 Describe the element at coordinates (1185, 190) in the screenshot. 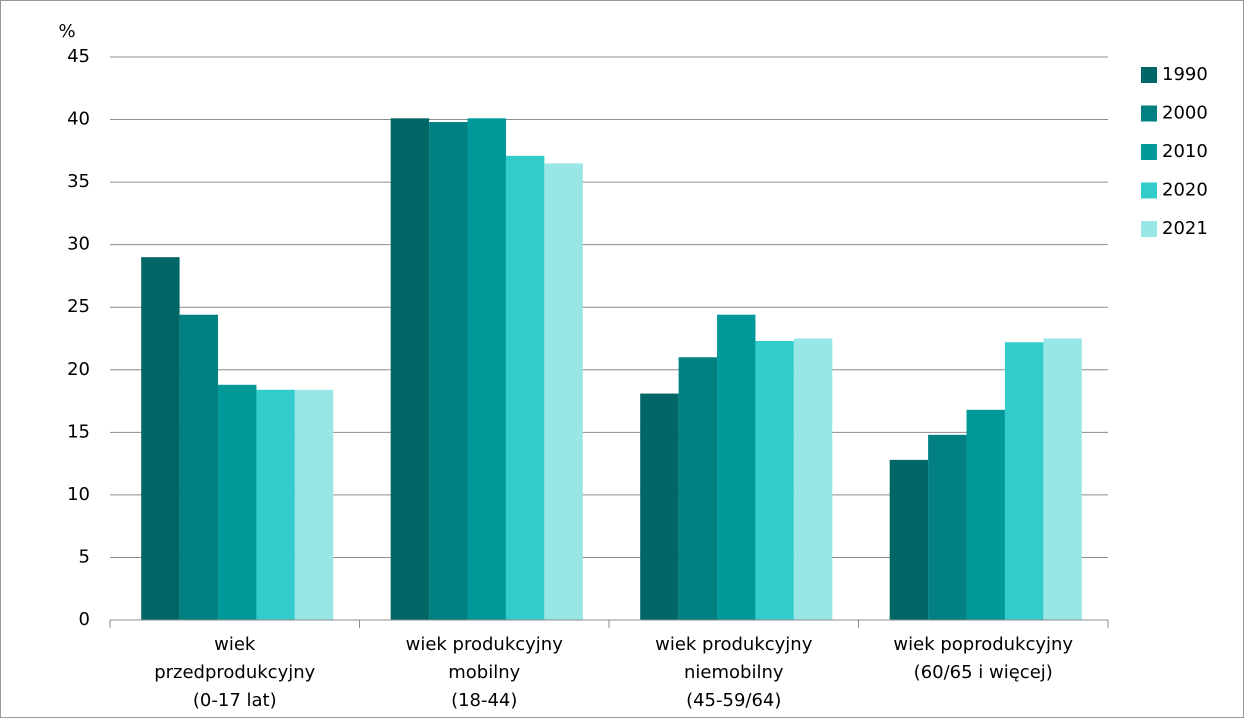

I see `legend-label: 2020` at that location.